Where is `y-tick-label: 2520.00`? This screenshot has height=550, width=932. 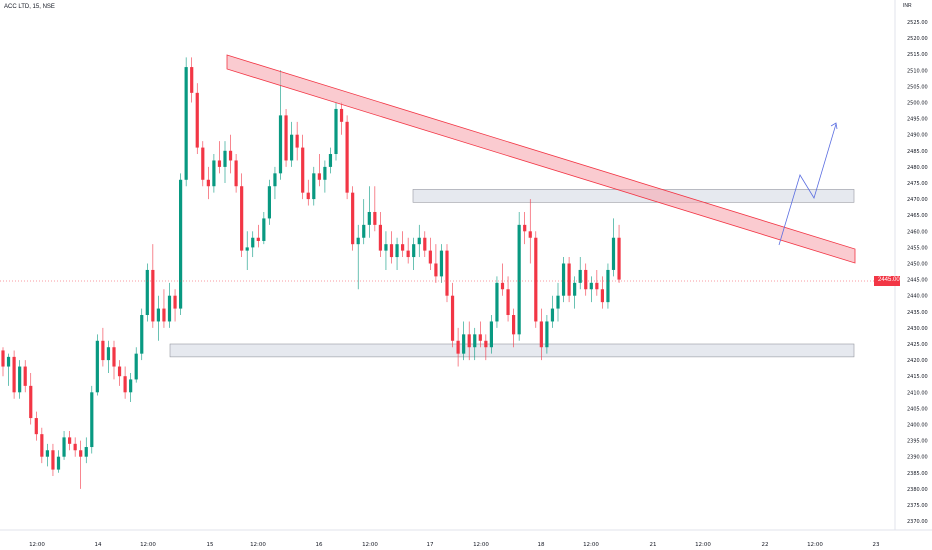 y-tick-label: 2520.00 is located at coordinates (917, 39).